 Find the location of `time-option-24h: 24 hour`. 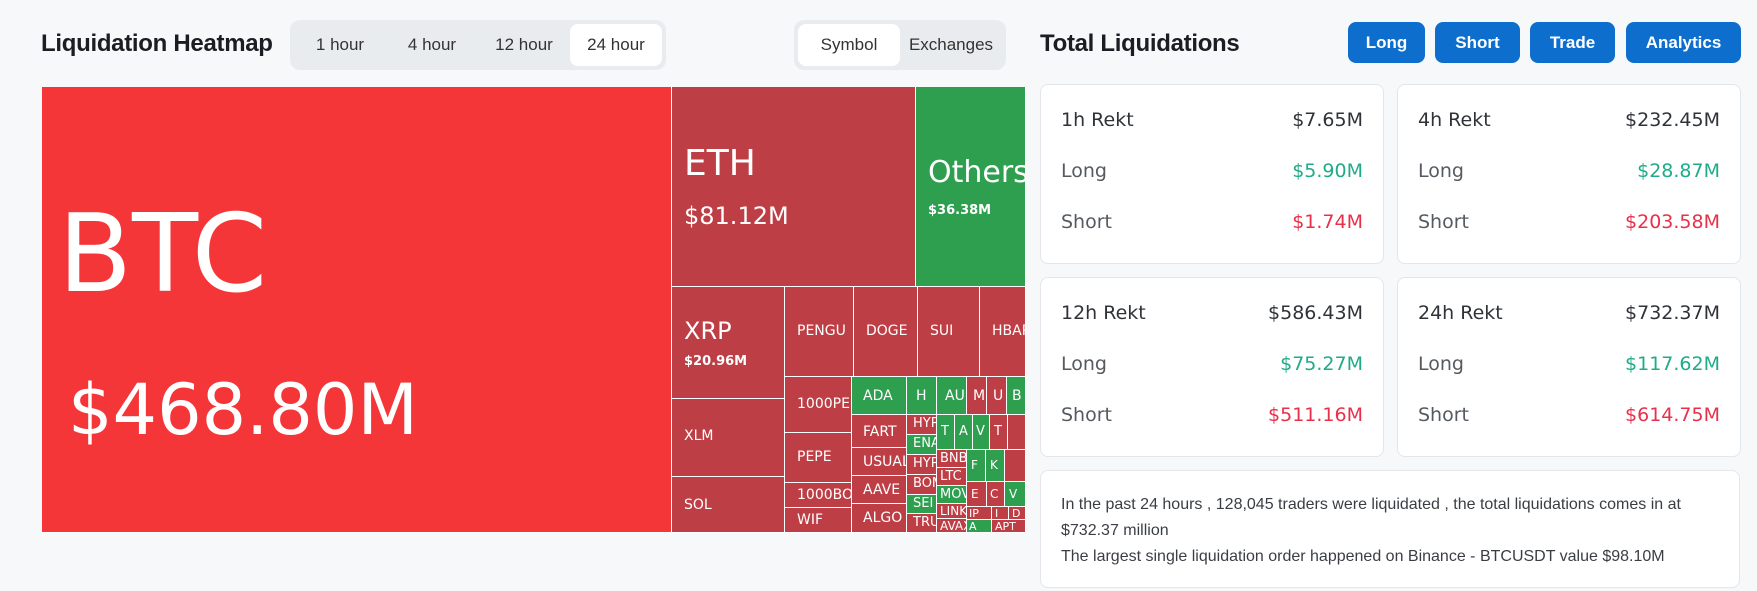

time-option-24h: 24 hour is located at coordinates (616, 45).